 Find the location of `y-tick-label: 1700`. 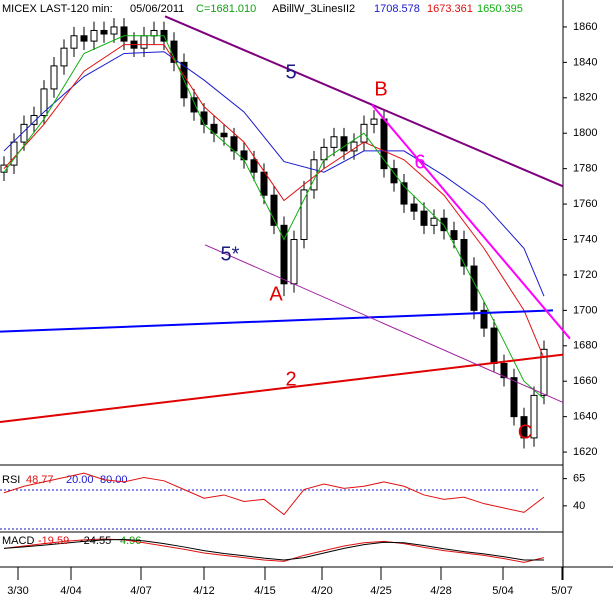

y-tick-label: 1700 is located at coordinates (585, 310).